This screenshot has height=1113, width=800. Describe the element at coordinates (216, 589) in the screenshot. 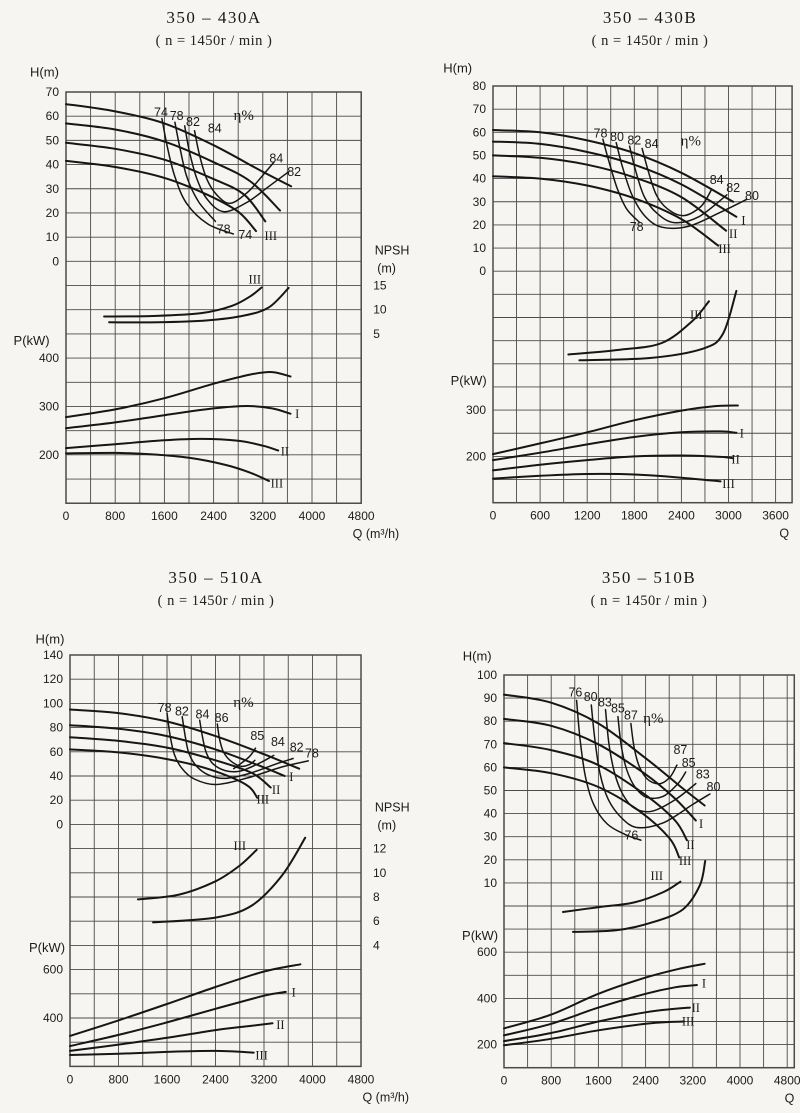

I see `chart-header-350-510A: 350 – 510A ( n = 1450r / min )` at that location.